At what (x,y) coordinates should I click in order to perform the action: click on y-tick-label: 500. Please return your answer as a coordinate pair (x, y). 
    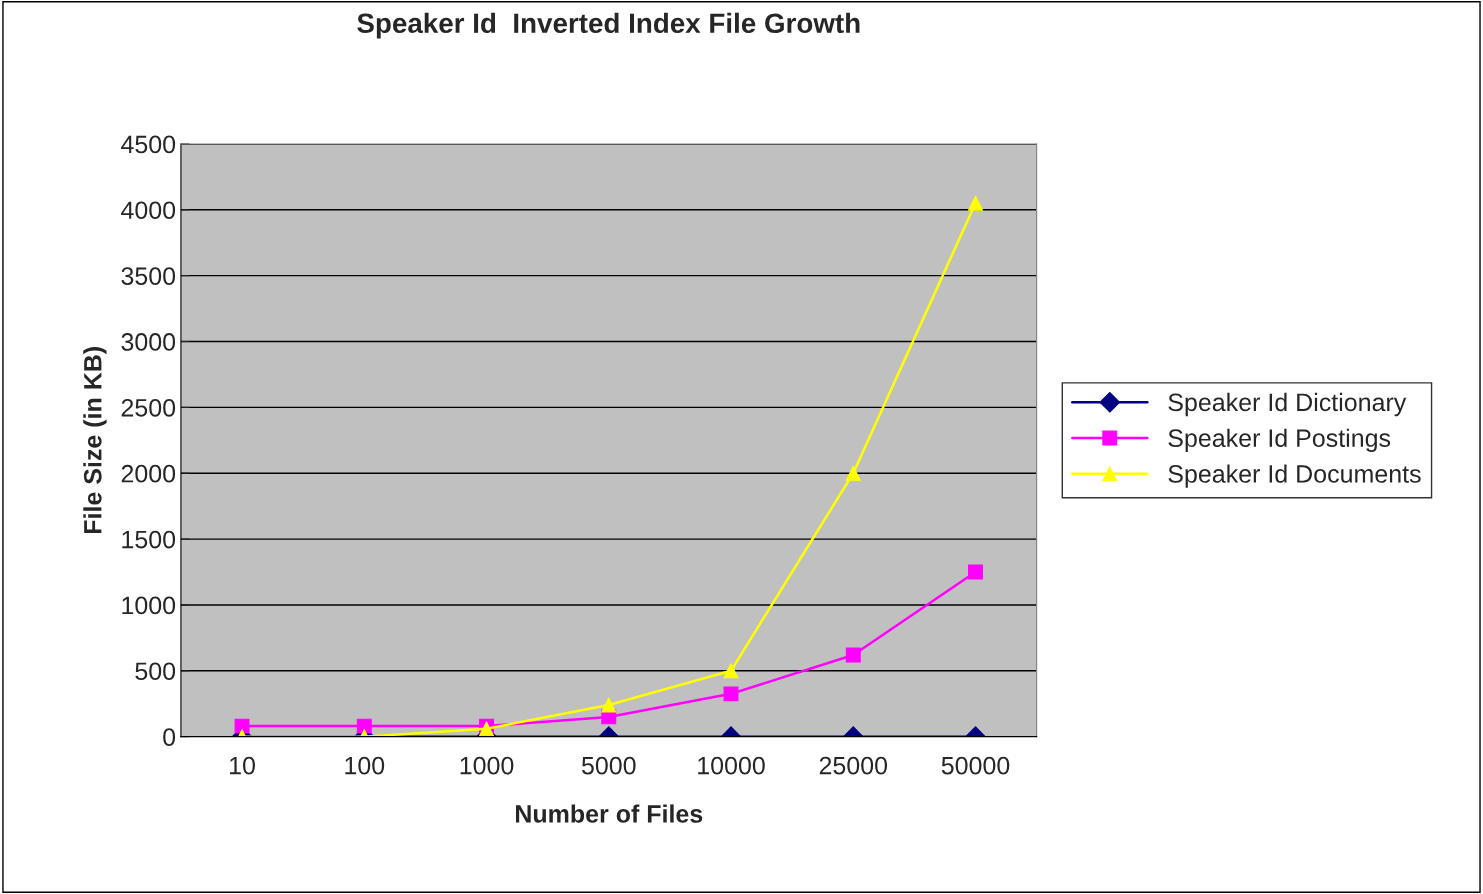
    Looking at the image, I should click on (155, 671).